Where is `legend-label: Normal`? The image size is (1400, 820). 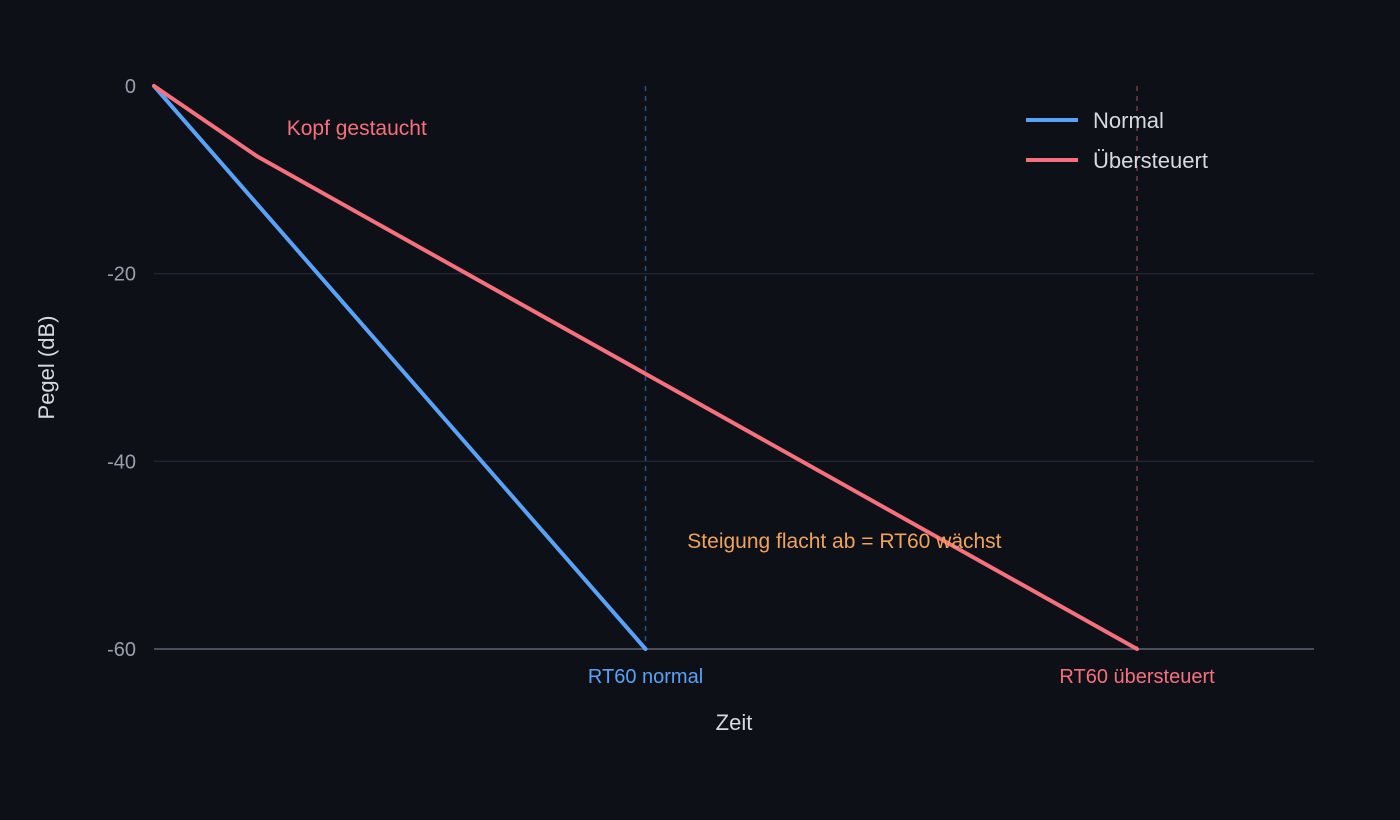 legend-label: Normal is located at coordinates (1128, 120).